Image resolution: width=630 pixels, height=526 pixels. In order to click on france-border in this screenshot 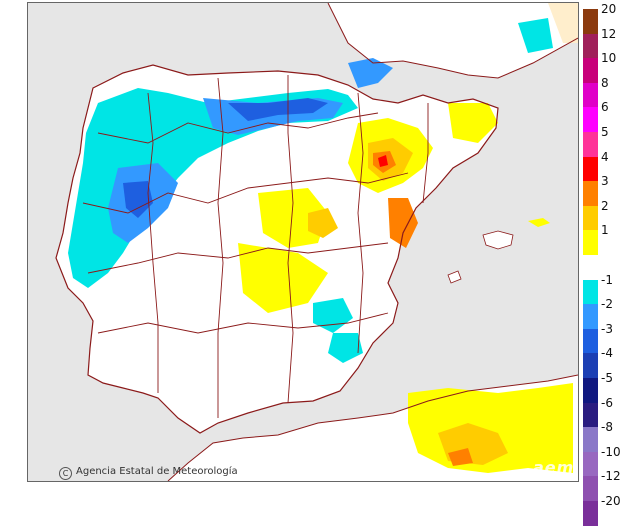, I will do `click(452, 41)`.